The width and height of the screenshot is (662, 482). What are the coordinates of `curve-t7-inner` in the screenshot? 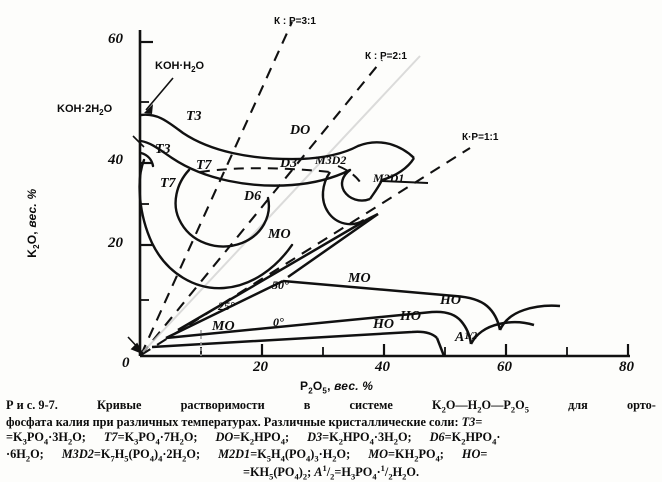 It's located at (222, 208).